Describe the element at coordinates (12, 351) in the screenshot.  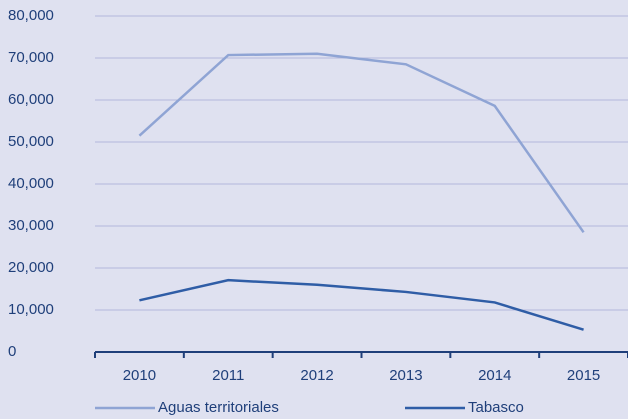
I see `y-tick-label: 0` at that location.